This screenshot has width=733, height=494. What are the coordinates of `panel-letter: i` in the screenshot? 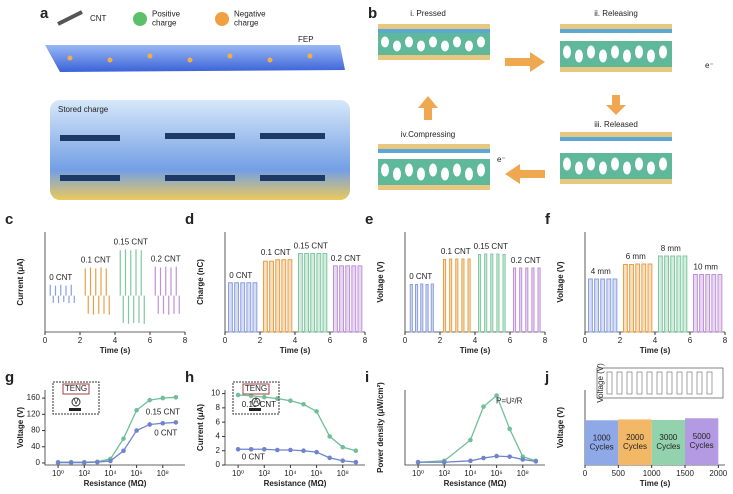 It's located at (367, 377).